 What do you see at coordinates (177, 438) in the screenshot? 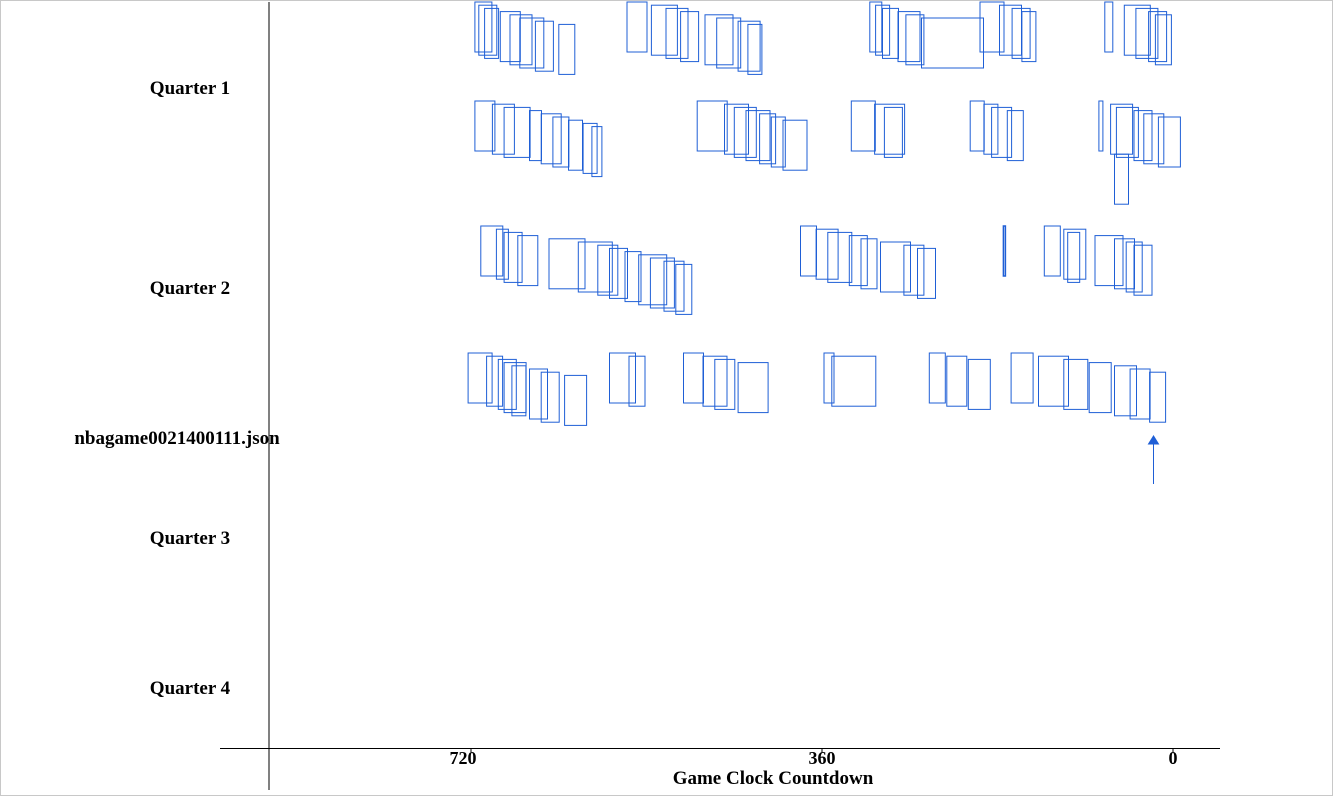
I see `chart-title: nbagame0021400111.json` at bounding box center [177, 438].